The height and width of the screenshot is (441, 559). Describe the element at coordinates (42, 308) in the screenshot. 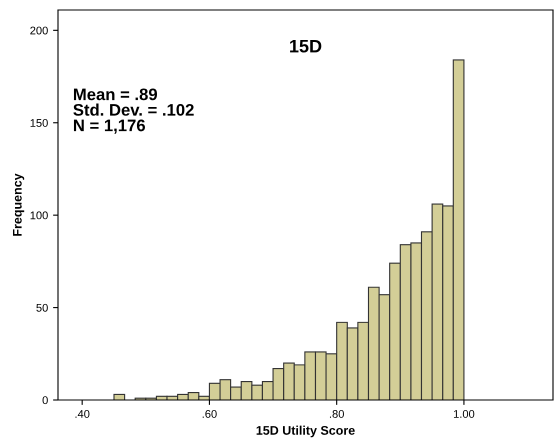

I see `y-tick-label: 50` at that location.